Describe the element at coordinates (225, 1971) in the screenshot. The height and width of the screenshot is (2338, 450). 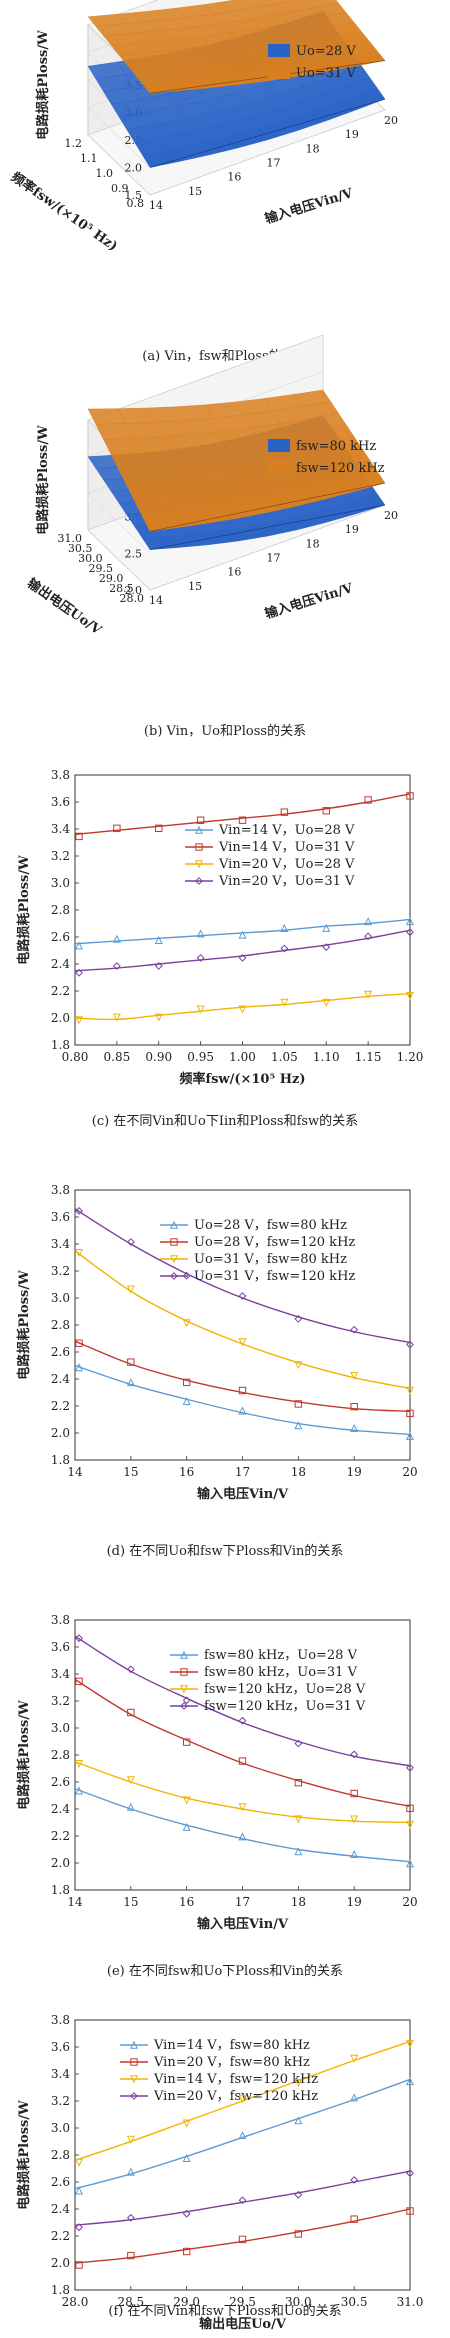
I see `panel-caption: (e) 在不同fsw和Uo下Ploss和Vin的关系` at that location.